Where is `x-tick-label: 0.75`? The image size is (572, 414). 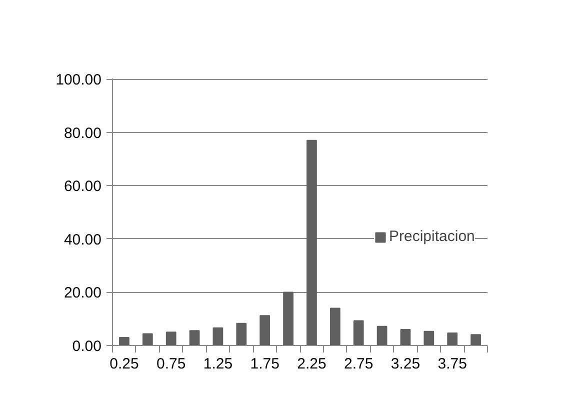 x-tick-label: 0.75 is located at coordinates (171, 364).